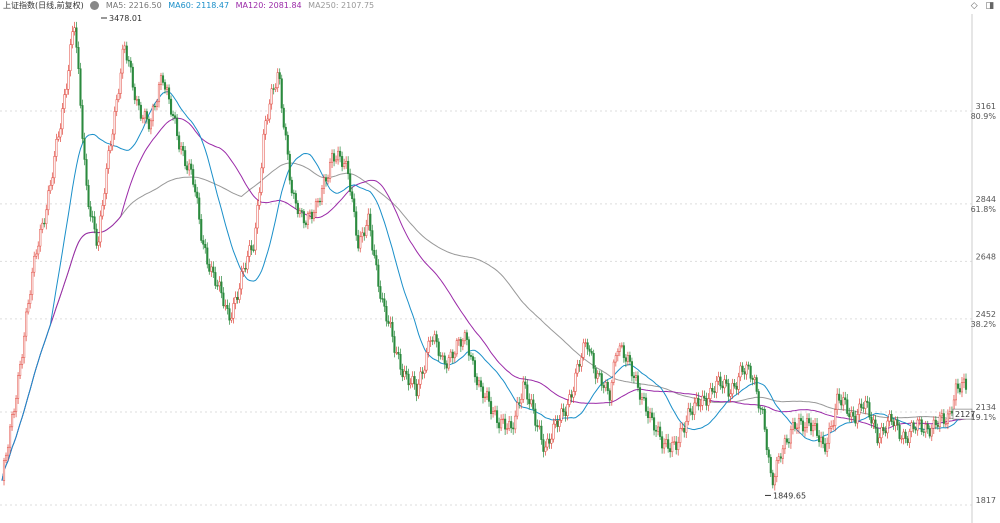  What do you see at coordinates (974, 6) in the screenshot?
I see `drawing-tool-icon: ◇` at bounding box center [974, 6].